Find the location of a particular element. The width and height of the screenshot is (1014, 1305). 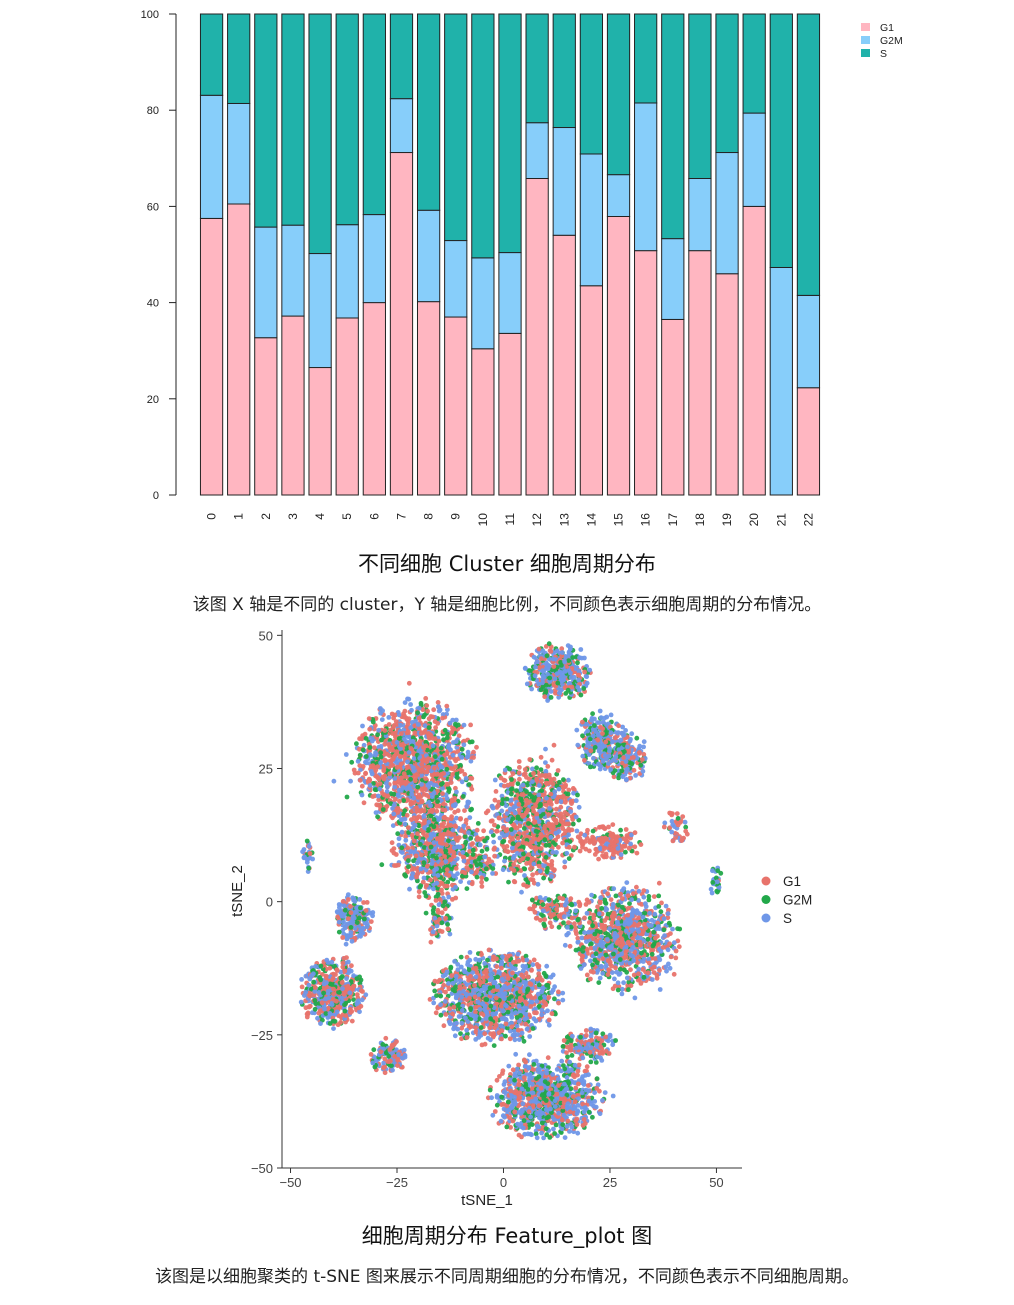

x-tick-label: 2 is located at coordinates (266, 516).